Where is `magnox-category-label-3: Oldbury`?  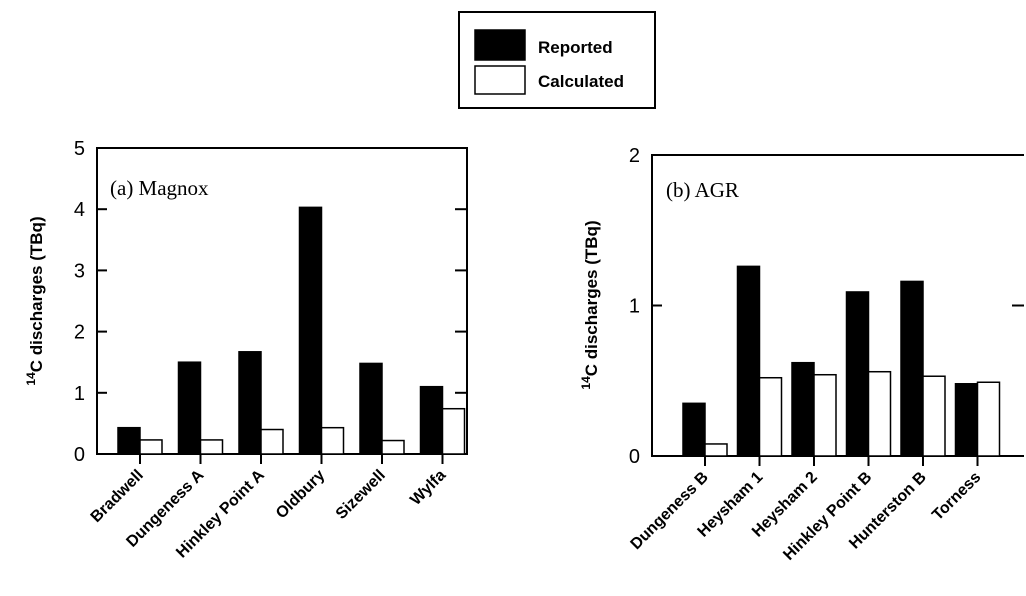 magnox-category-label-3: Oldbury is located at coordinates (300, 494).